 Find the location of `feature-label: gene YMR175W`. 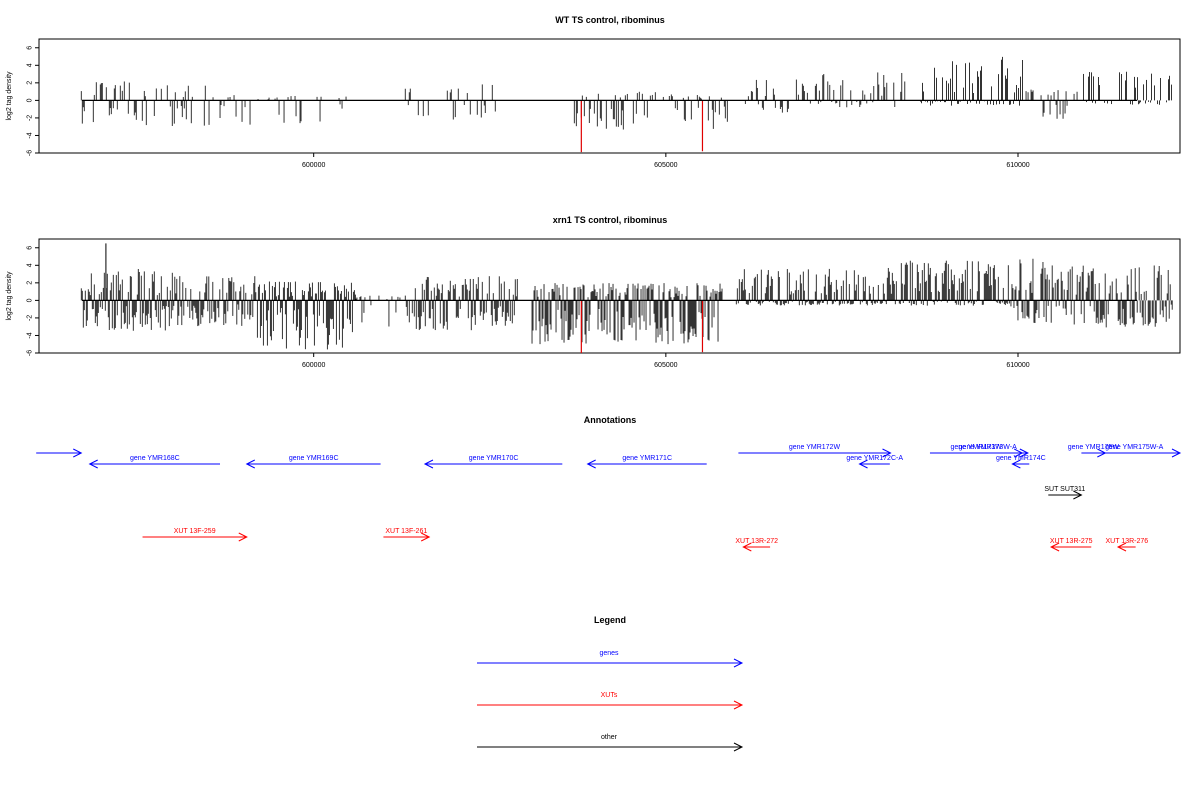

feature-label: gene YMR175W is located at coordinates (1094, 447).